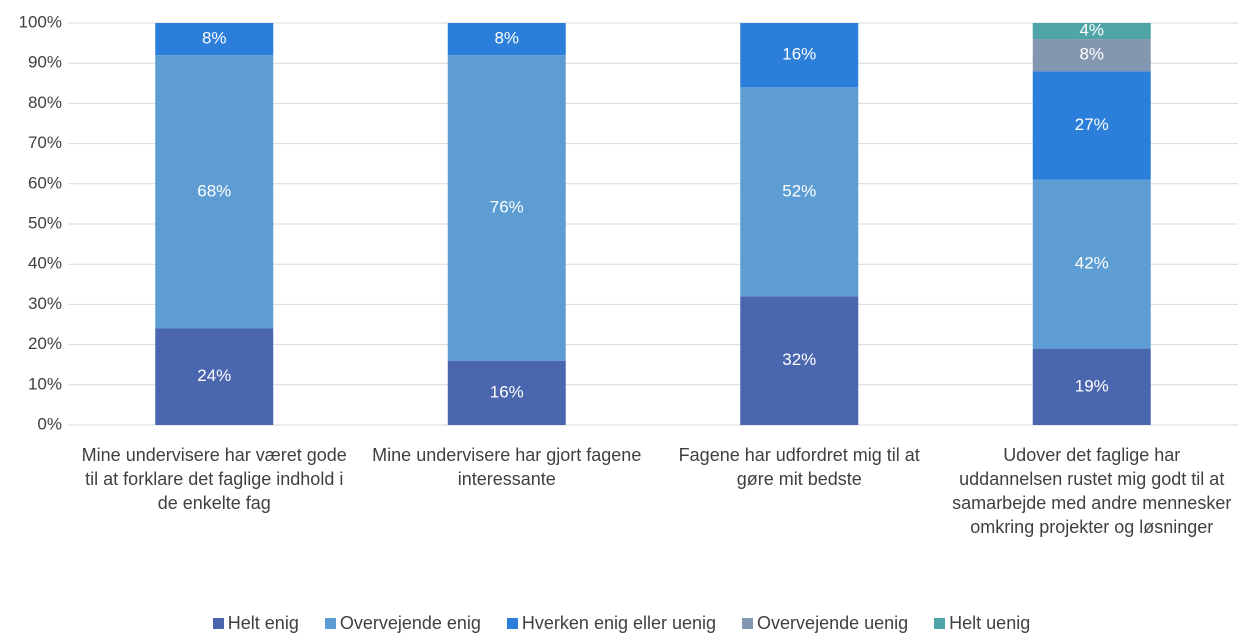 The height and width of the screenshot is (637, 1243). I want to click on data-label: 42%, so click(1092, 263).